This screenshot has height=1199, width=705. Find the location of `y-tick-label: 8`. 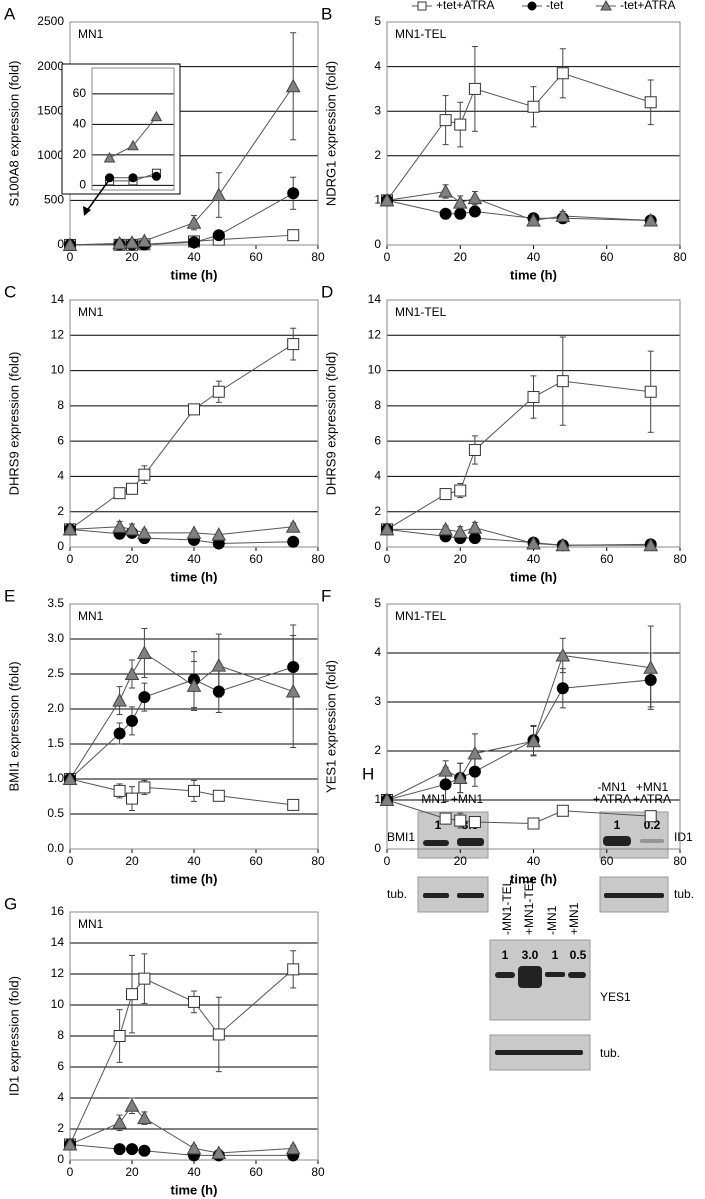

y-tick-label: 8 is located at coordinates (377, 405).